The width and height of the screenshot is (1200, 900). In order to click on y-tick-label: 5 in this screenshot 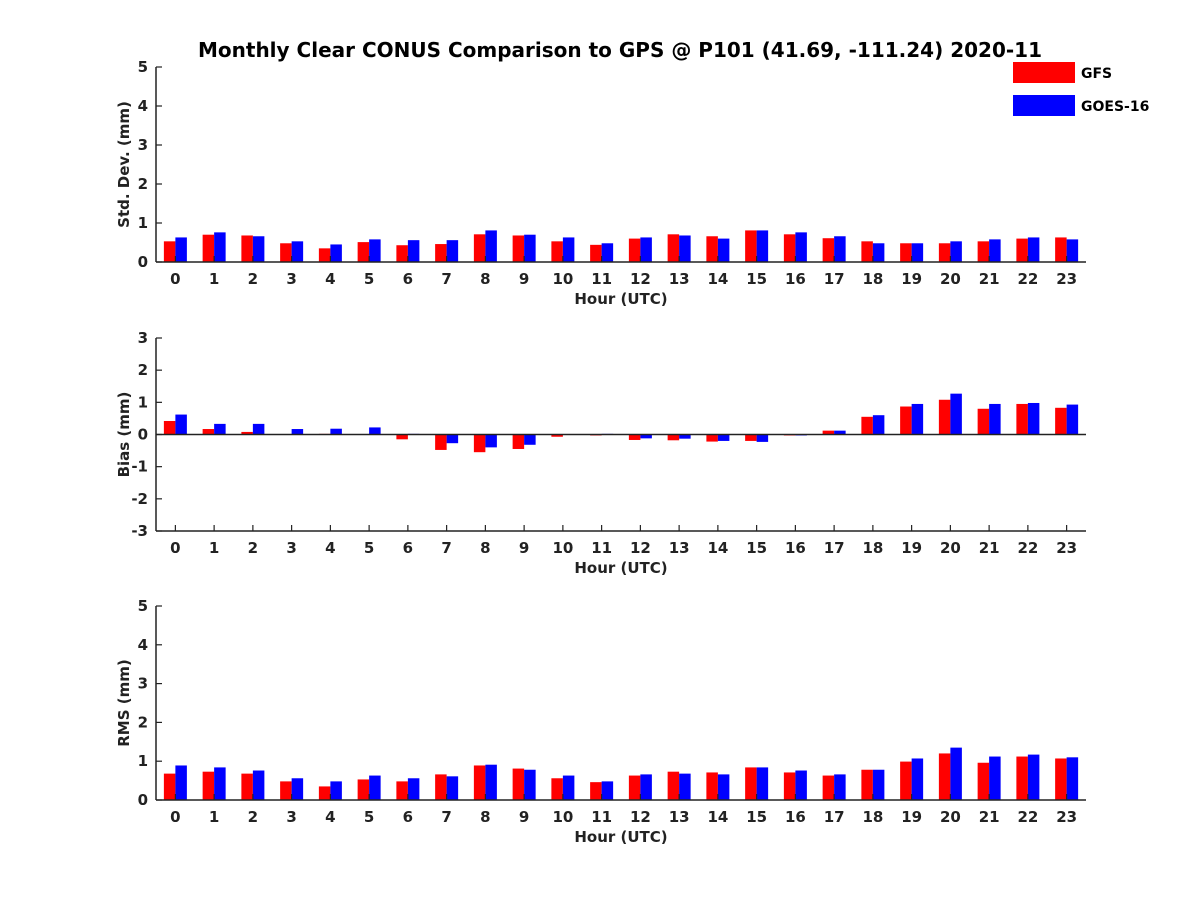, I will do `click(143, 67)`.